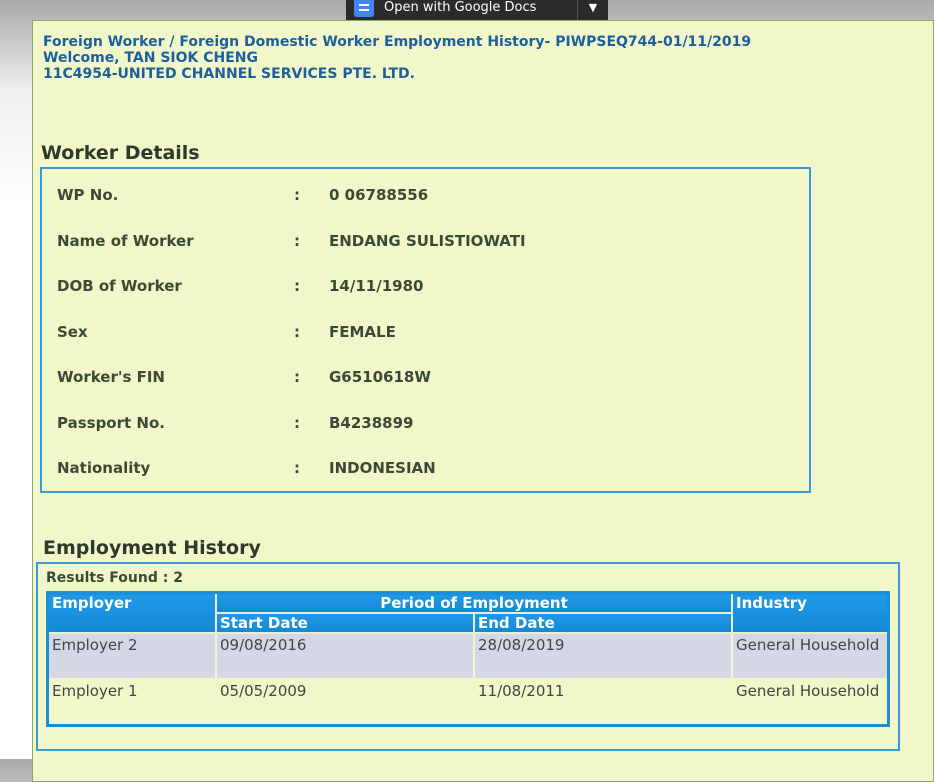  What do you see at coordinates (364, 8) in the screenshot?
I see `google-docs-icon` at bounding box center [364, 8].